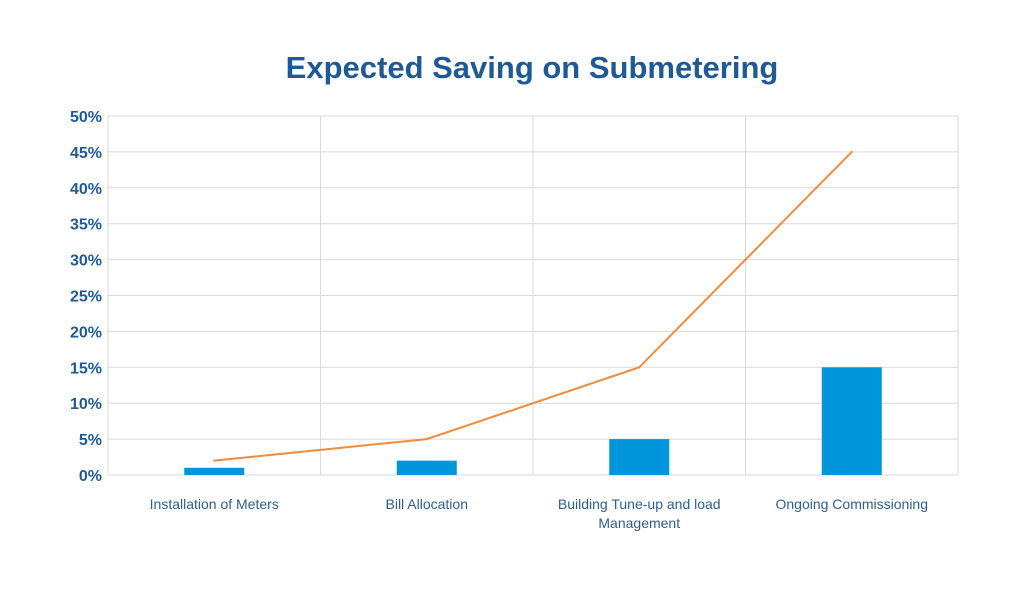 The height and width of the screenshot is (589, 1024). I want to click on y-tick-label: 20%, so click(86, 332).